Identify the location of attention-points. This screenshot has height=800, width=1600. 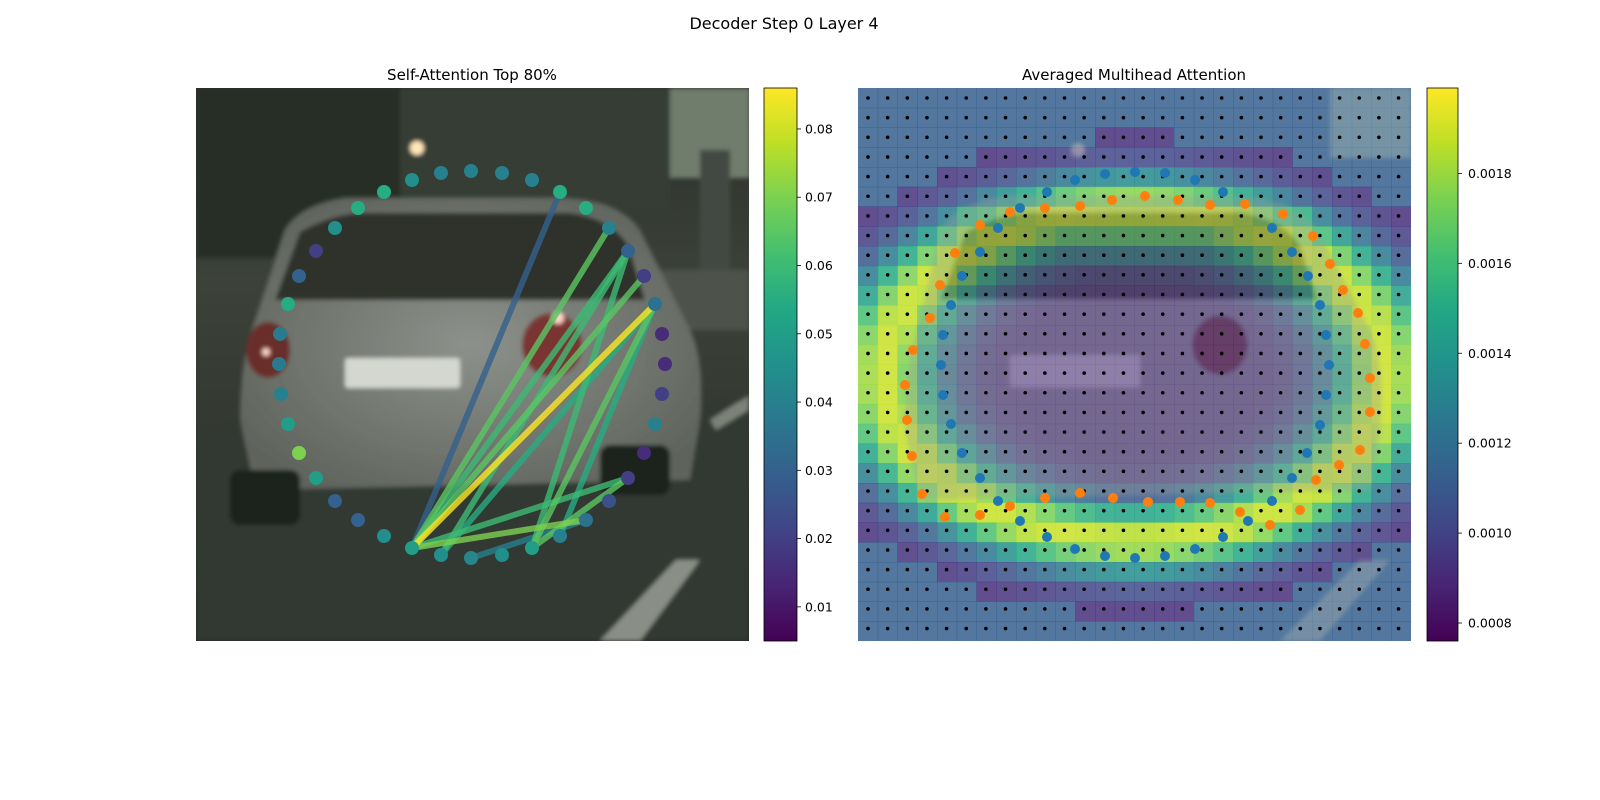
(472, 364).